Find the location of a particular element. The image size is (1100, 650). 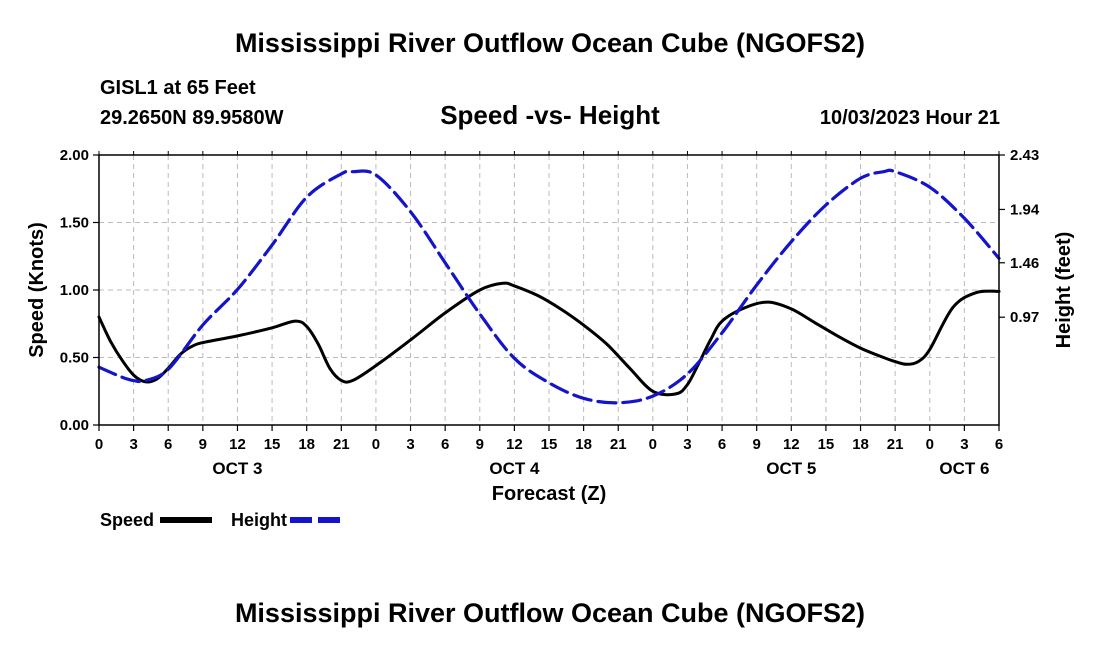

legend: Speed Height is located at coordinates (221, 520).